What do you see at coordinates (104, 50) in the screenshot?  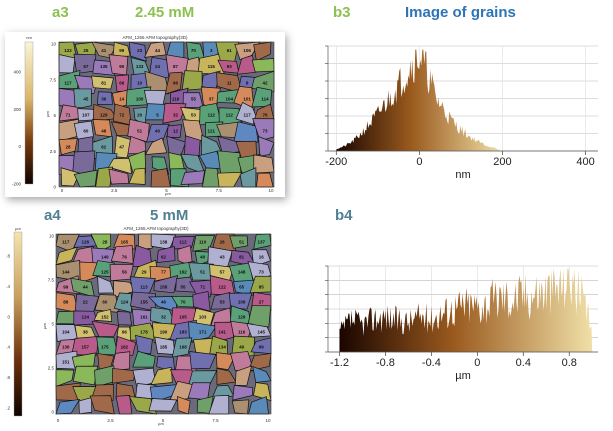 I see `grain-label: 41` at bounding box center [104, 50].